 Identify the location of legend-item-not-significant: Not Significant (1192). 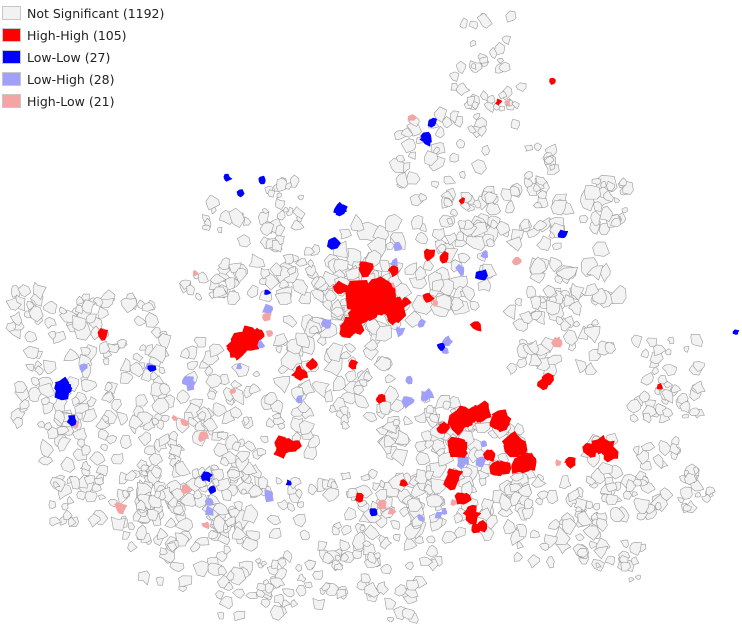
(83, 13).